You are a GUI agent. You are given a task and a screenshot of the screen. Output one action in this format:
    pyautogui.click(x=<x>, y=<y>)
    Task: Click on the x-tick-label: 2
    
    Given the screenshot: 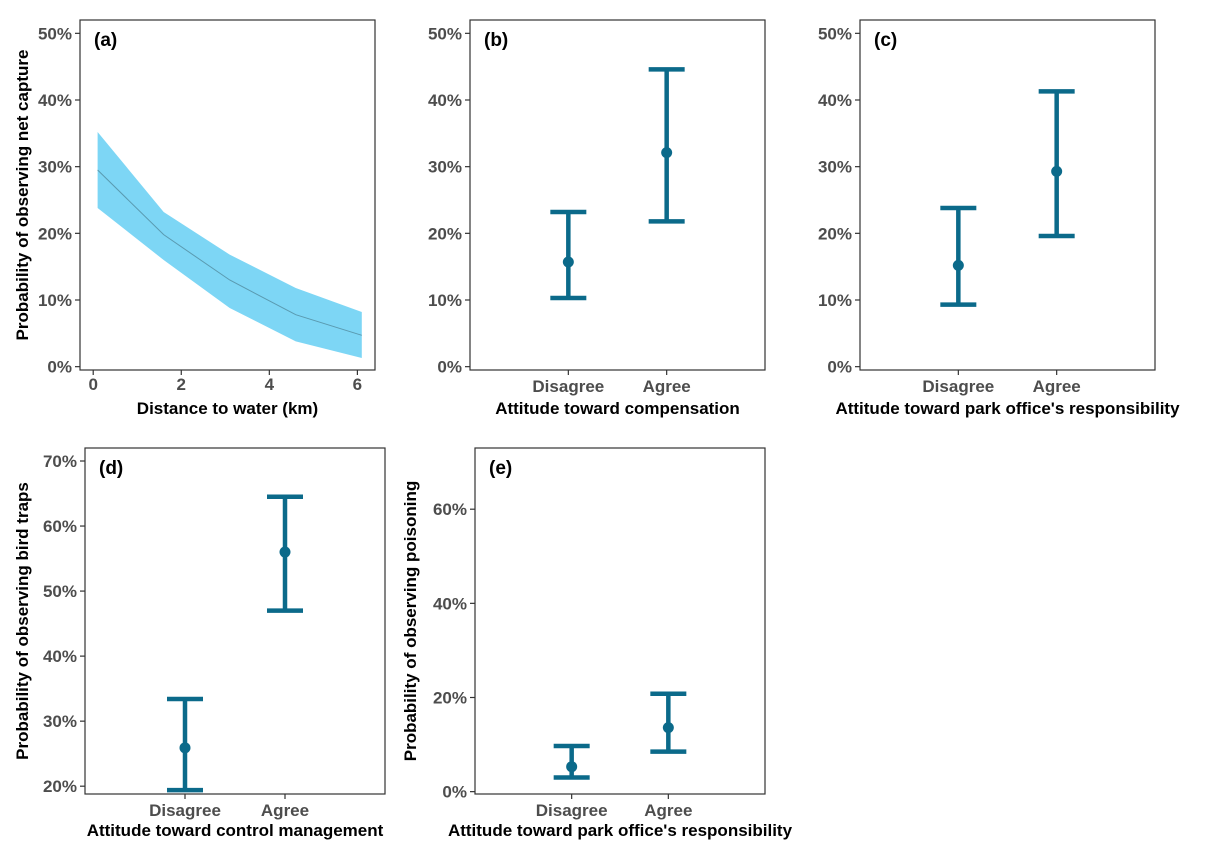 What is the action you would take?
    pyautogui.click(x=181, y=384)
    